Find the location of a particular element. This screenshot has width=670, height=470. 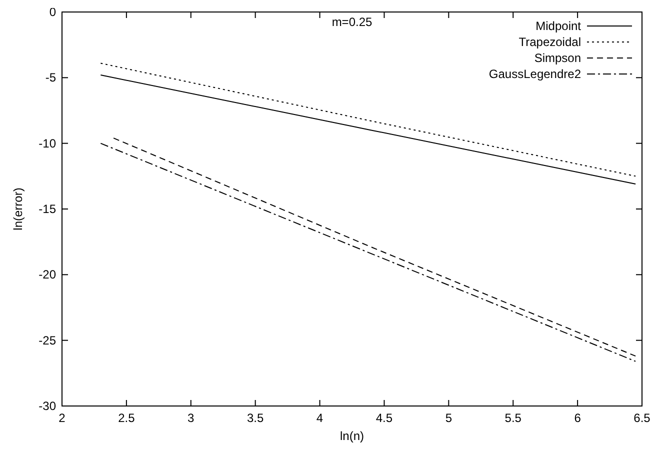

x-tick-label: 6.5 is located at coordinates (642, 418).